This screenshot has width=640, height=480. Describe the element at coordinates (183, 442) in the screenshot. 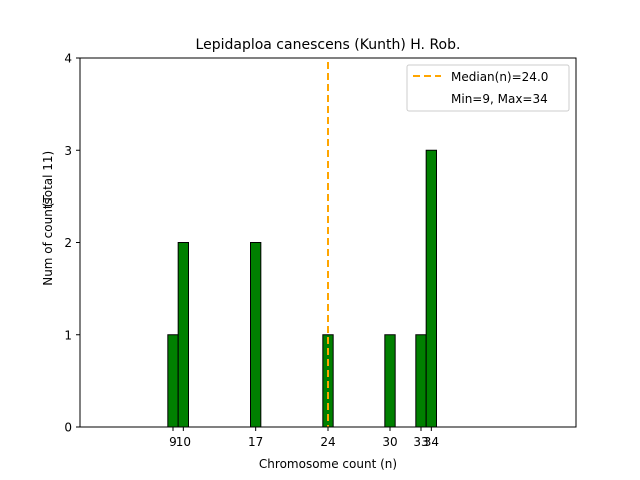

I see `x-tick-label-10: 10` at that location.